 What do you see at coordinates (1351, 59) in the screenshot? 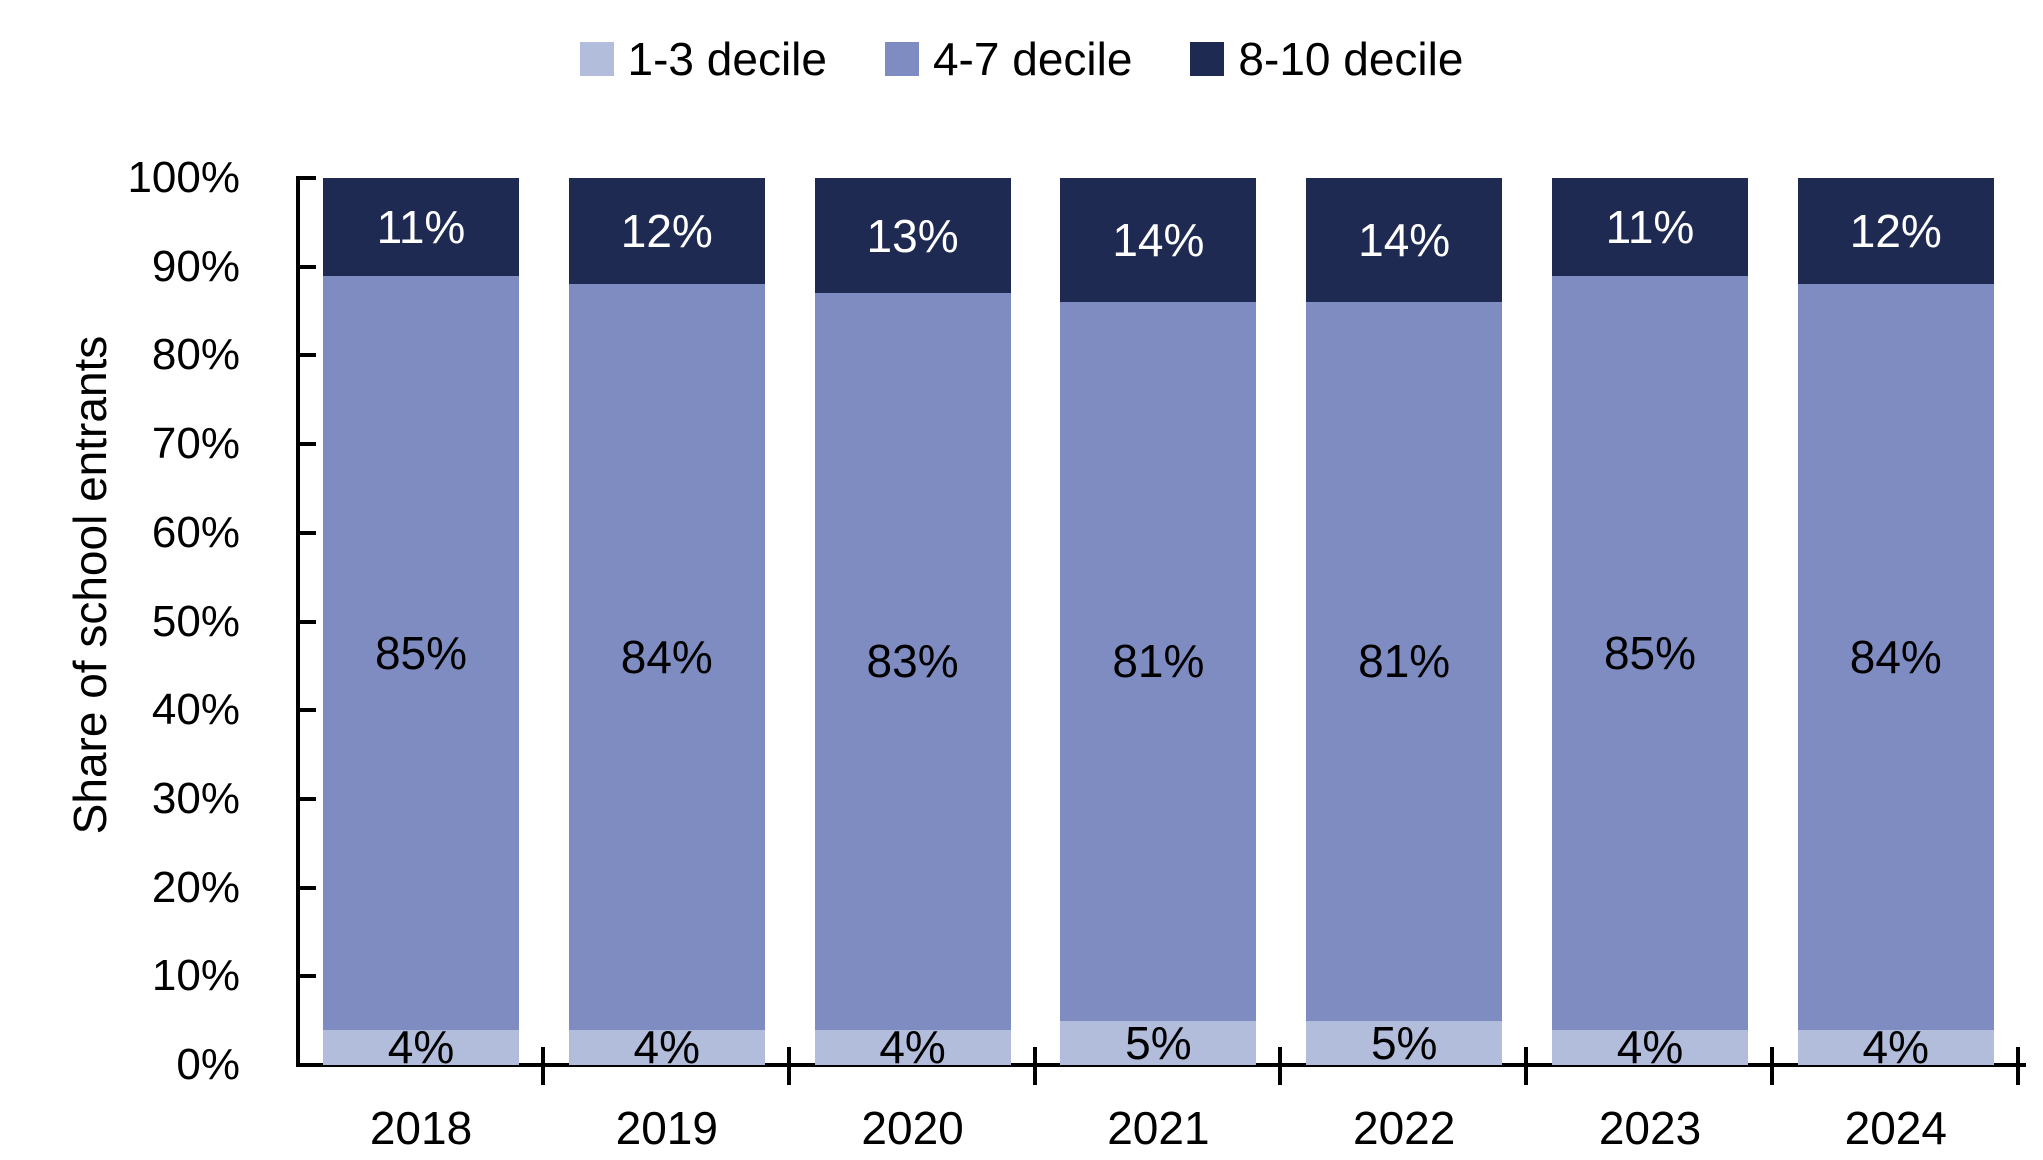
I see `legend-label: 8-10 decile` at bounding box center [1351, 59].